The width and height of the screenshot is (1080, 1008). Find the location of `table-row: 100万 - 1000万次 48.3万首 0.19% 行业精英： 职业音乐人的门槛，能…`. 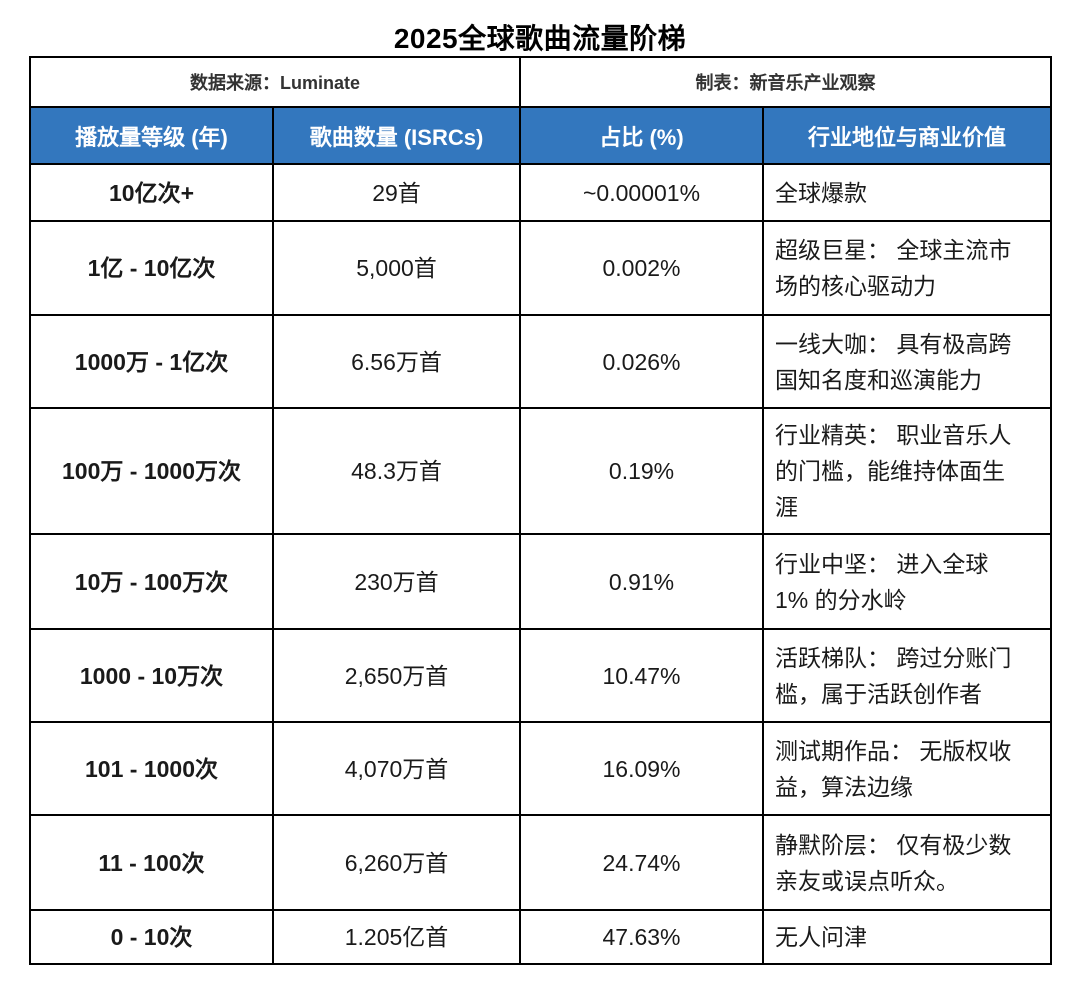

table-row: 100万 - 1000万次 48.3万首 0.19% 行业精英： 职业音乐人的门槛，能… is located at coordinates (541, 471).